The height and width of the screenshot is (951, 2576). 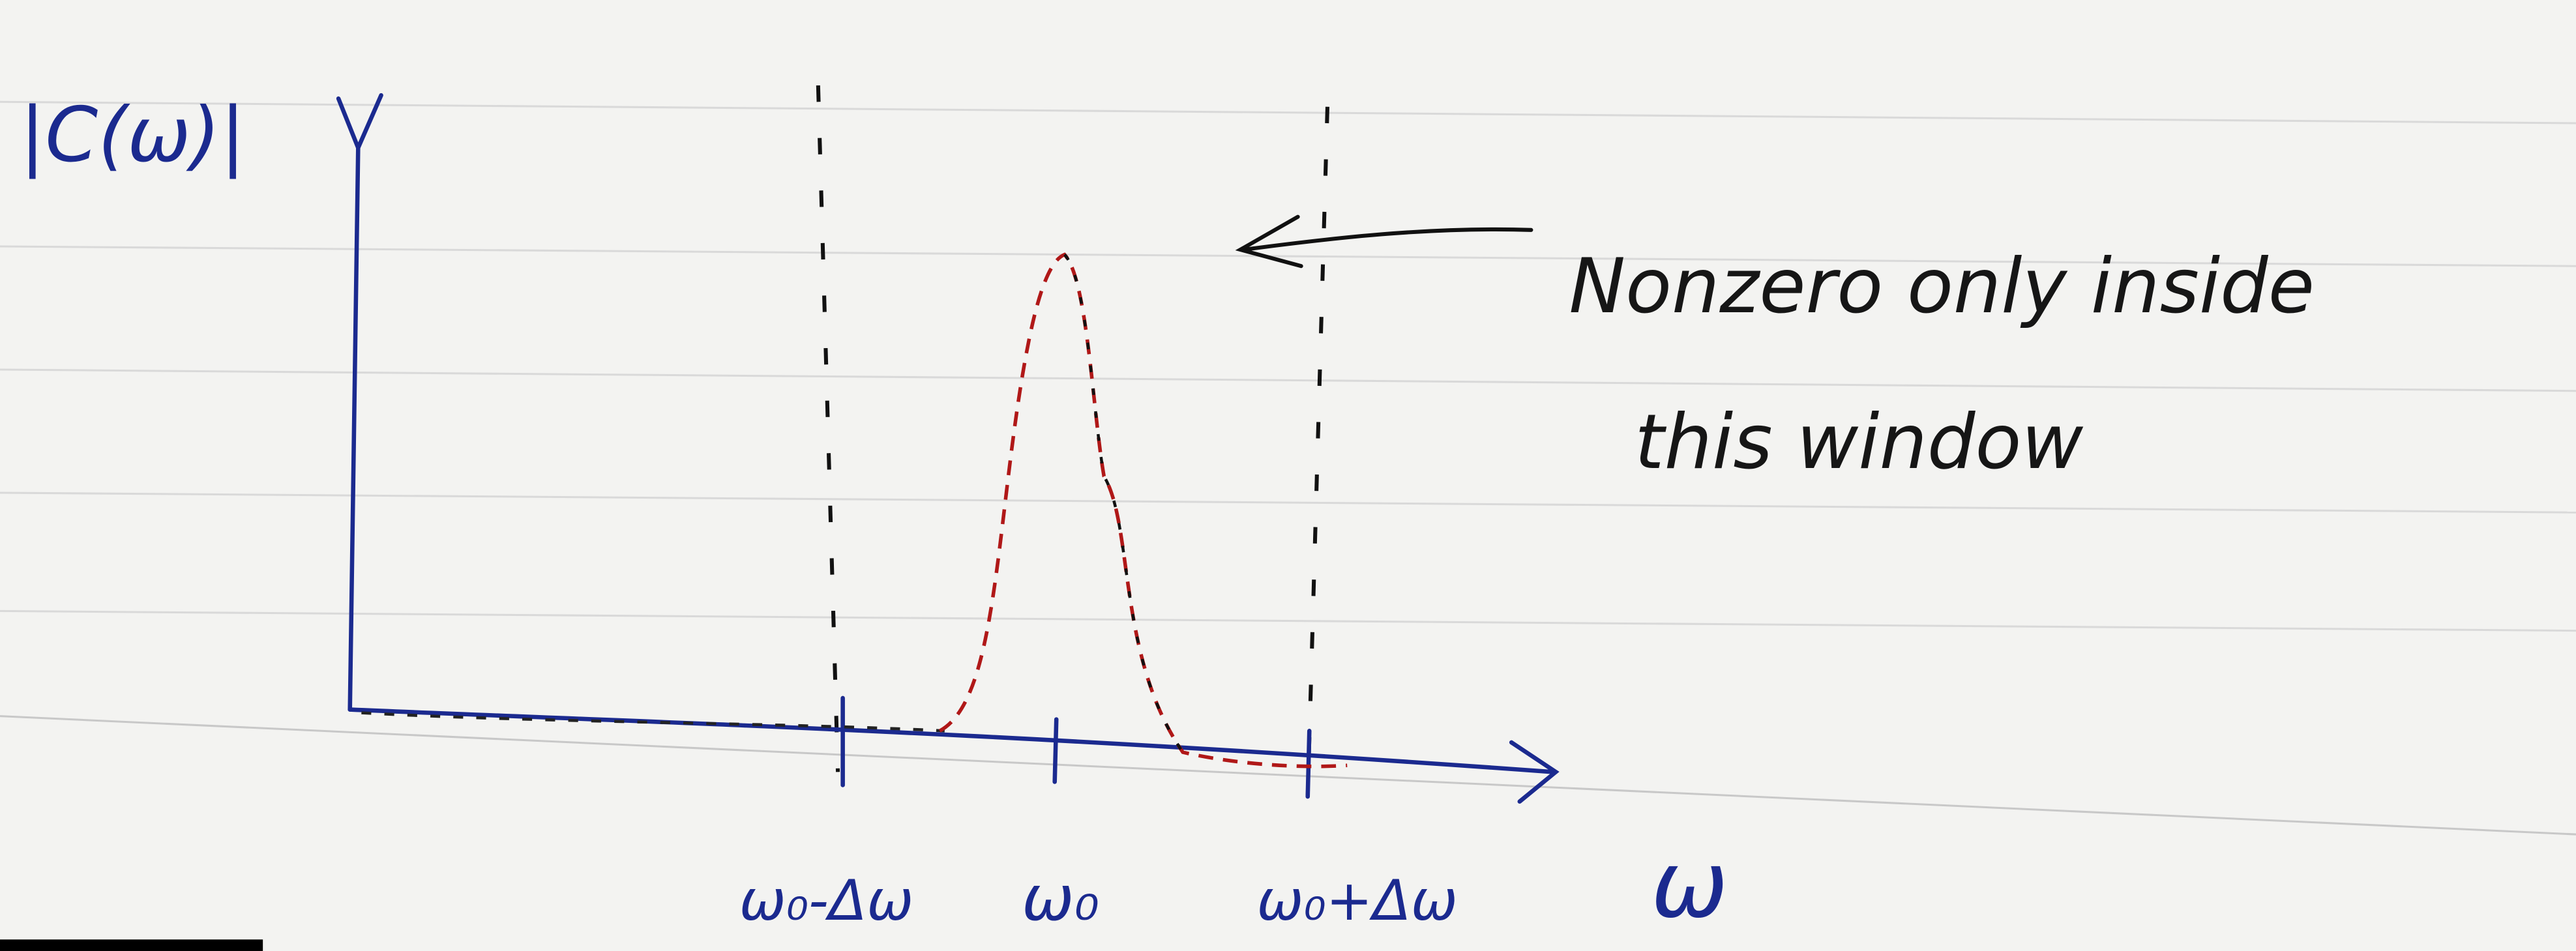 What do you see at coordinates (1076, 747) in the screenshot?
I see `x-ticks` at bounding box center [1076, 747].